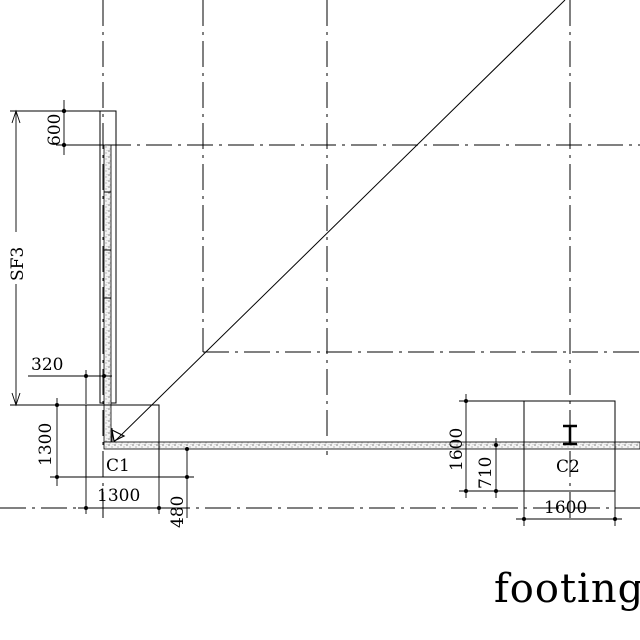  I want to click on dimension-1300-horizontal, so click(124, 495).